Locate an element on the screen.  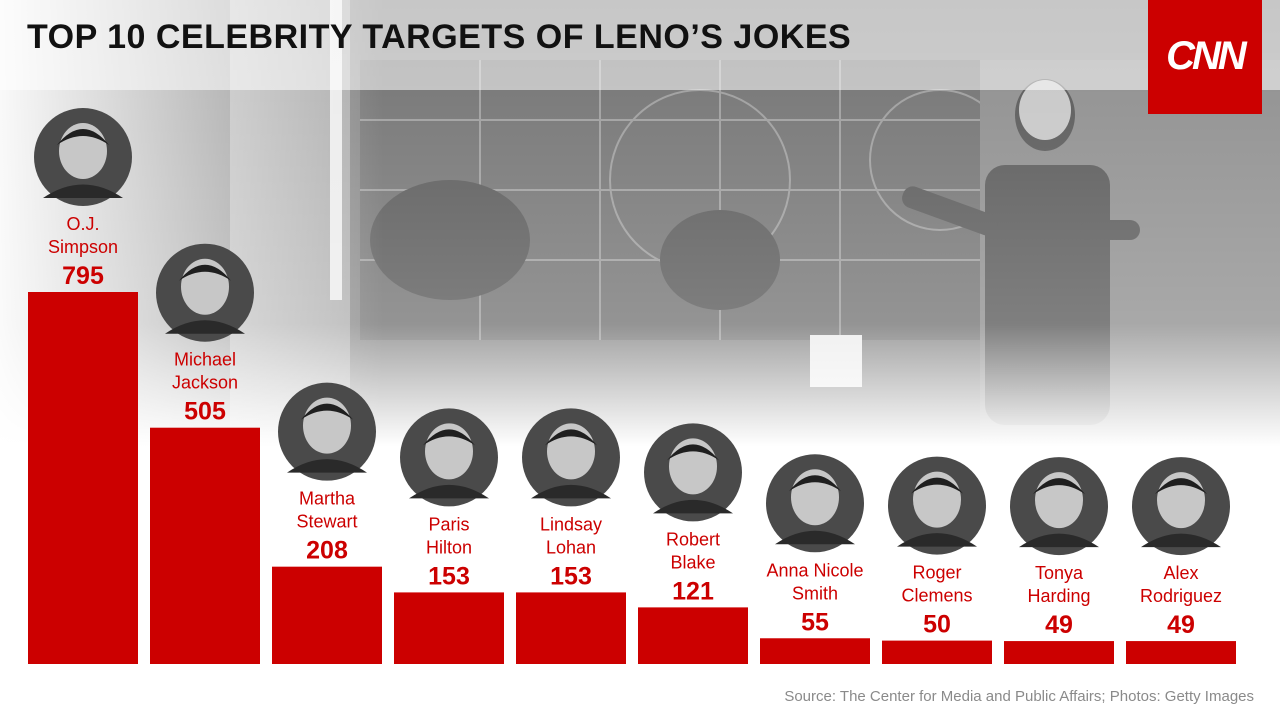
category-label-0-line-1: O.J. is located at coordinates (82, 224).